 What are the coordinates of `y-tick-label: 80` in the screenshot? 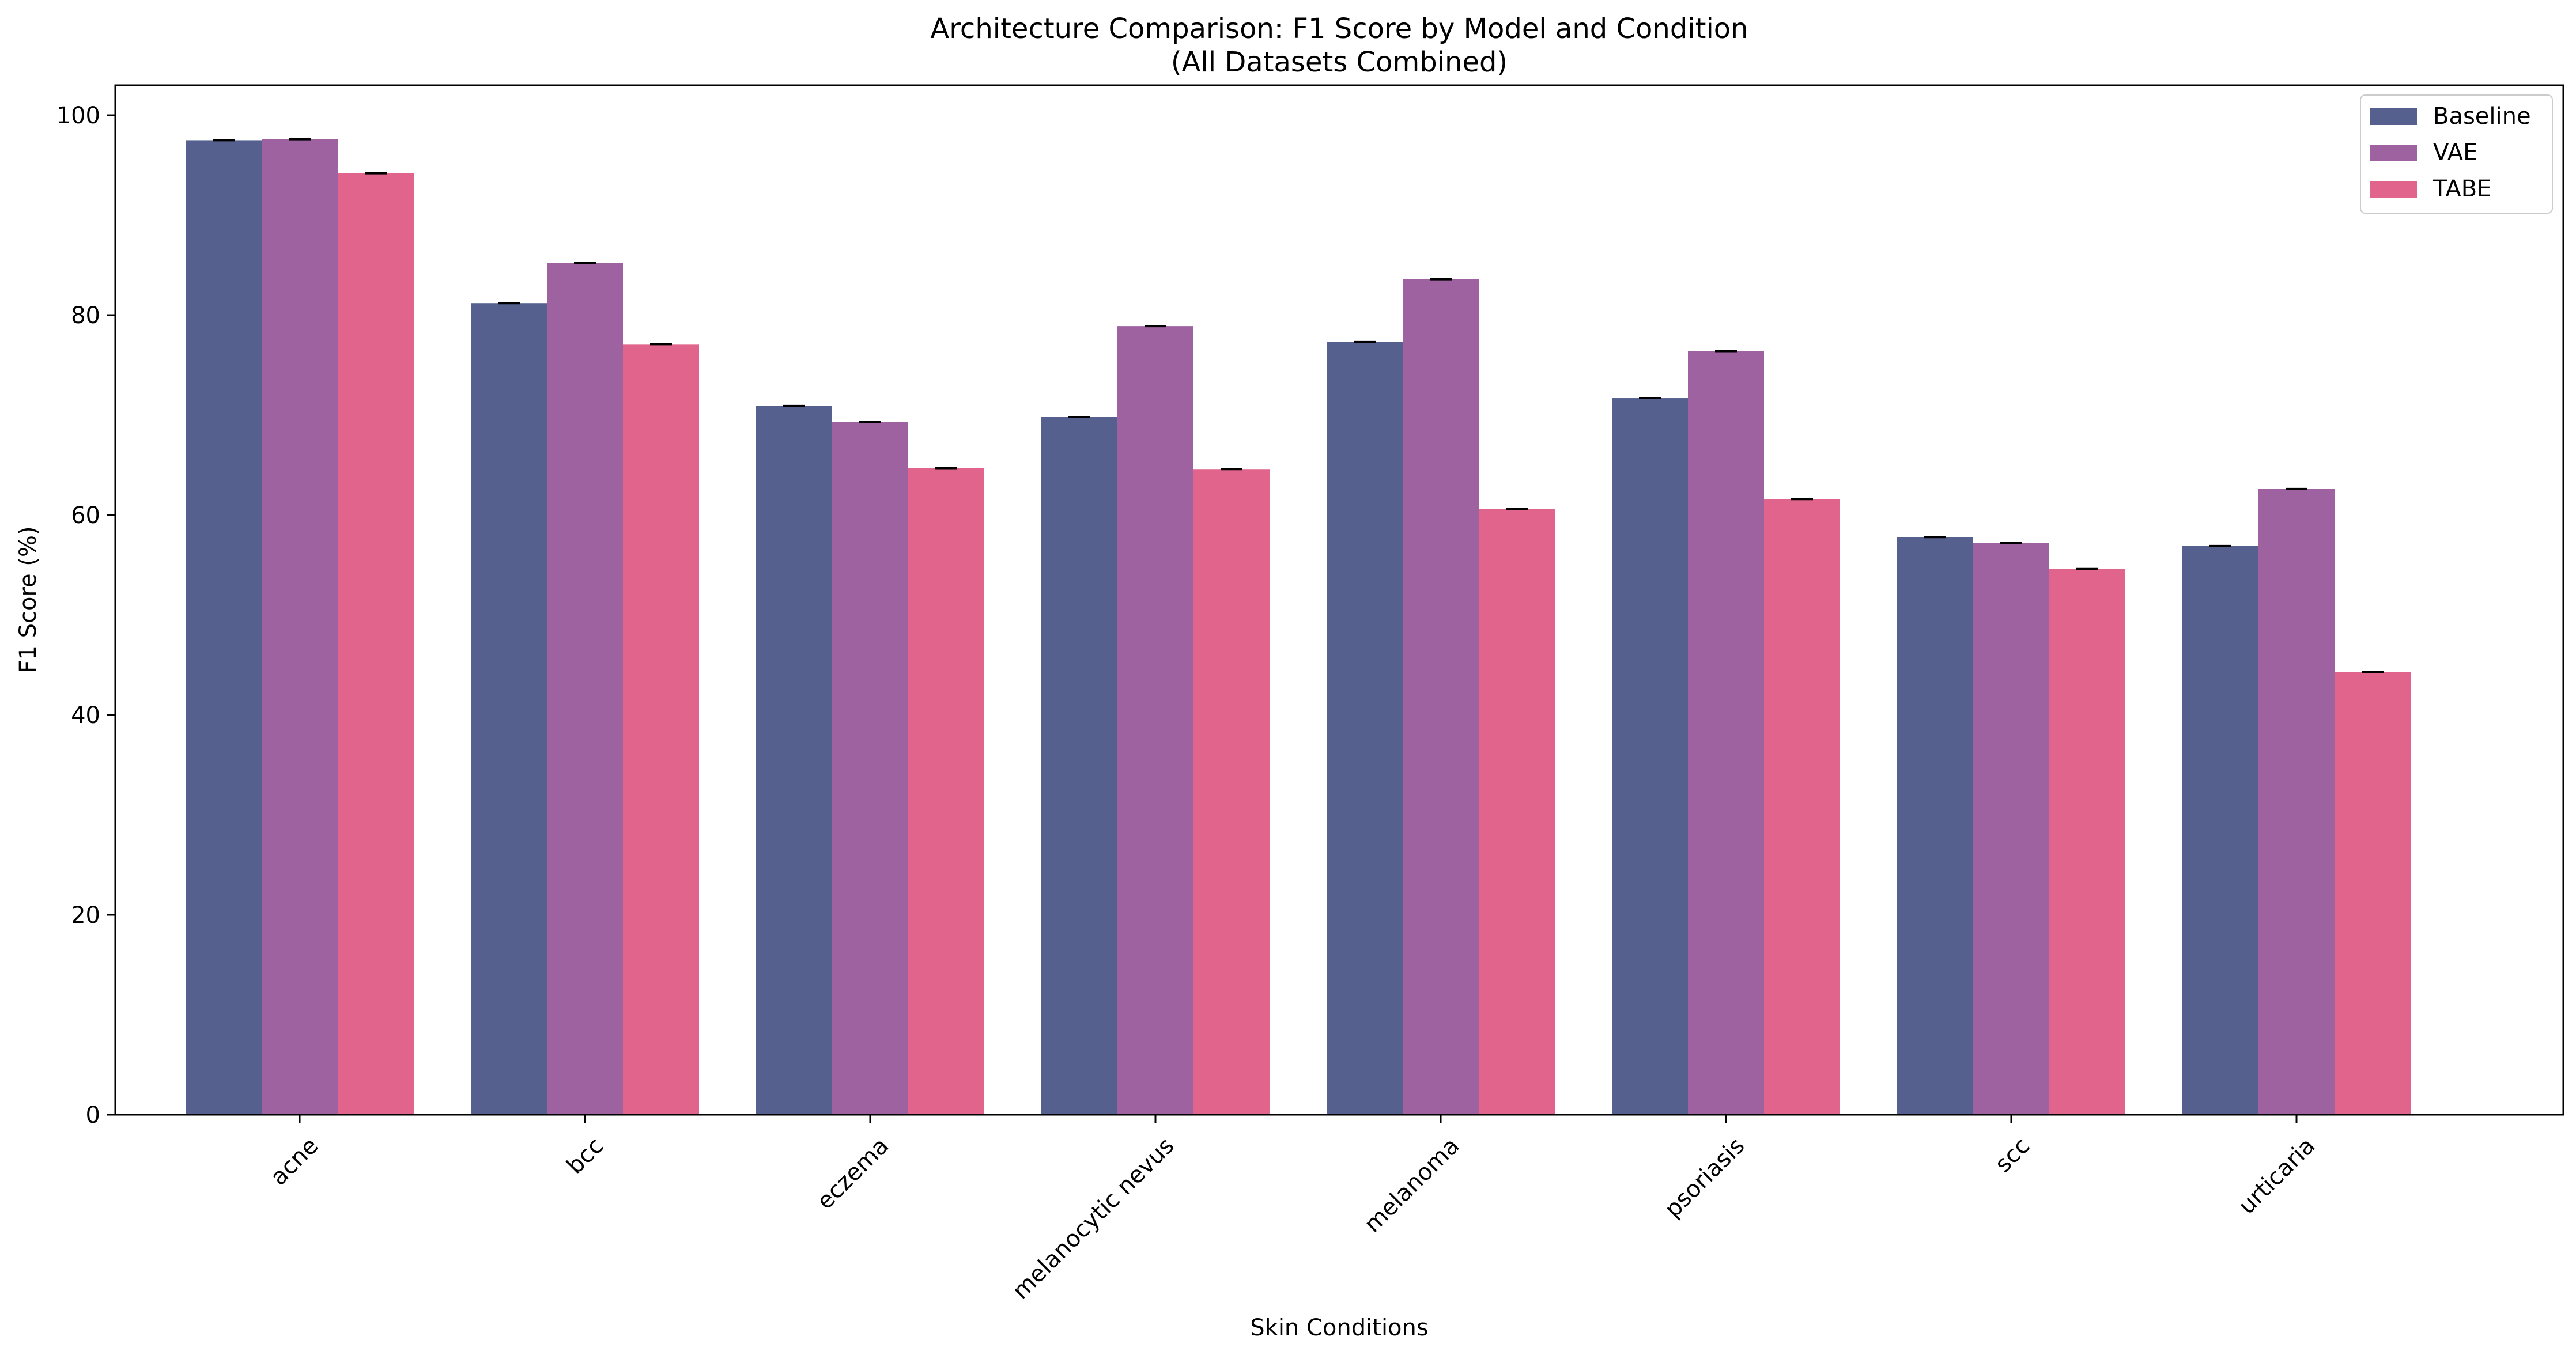 It's located at (85, 315).